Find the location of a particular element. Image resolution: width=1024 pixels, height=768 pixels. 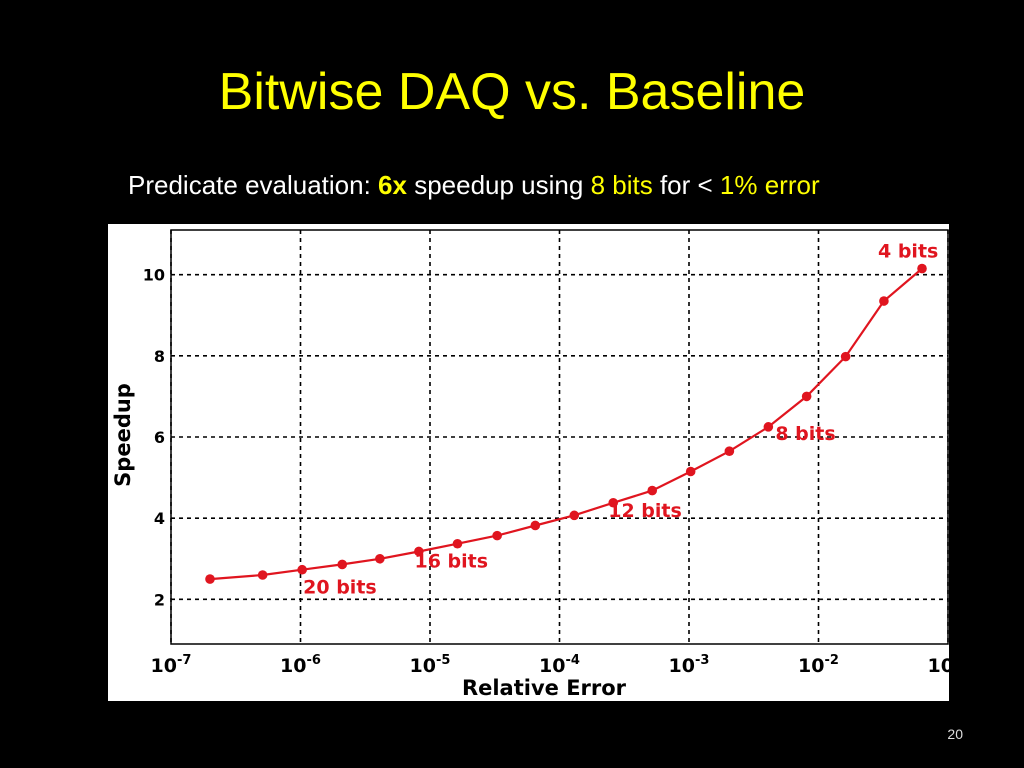

x-tick-label: 10⁻⁷ is located at coordinates (171, 665).